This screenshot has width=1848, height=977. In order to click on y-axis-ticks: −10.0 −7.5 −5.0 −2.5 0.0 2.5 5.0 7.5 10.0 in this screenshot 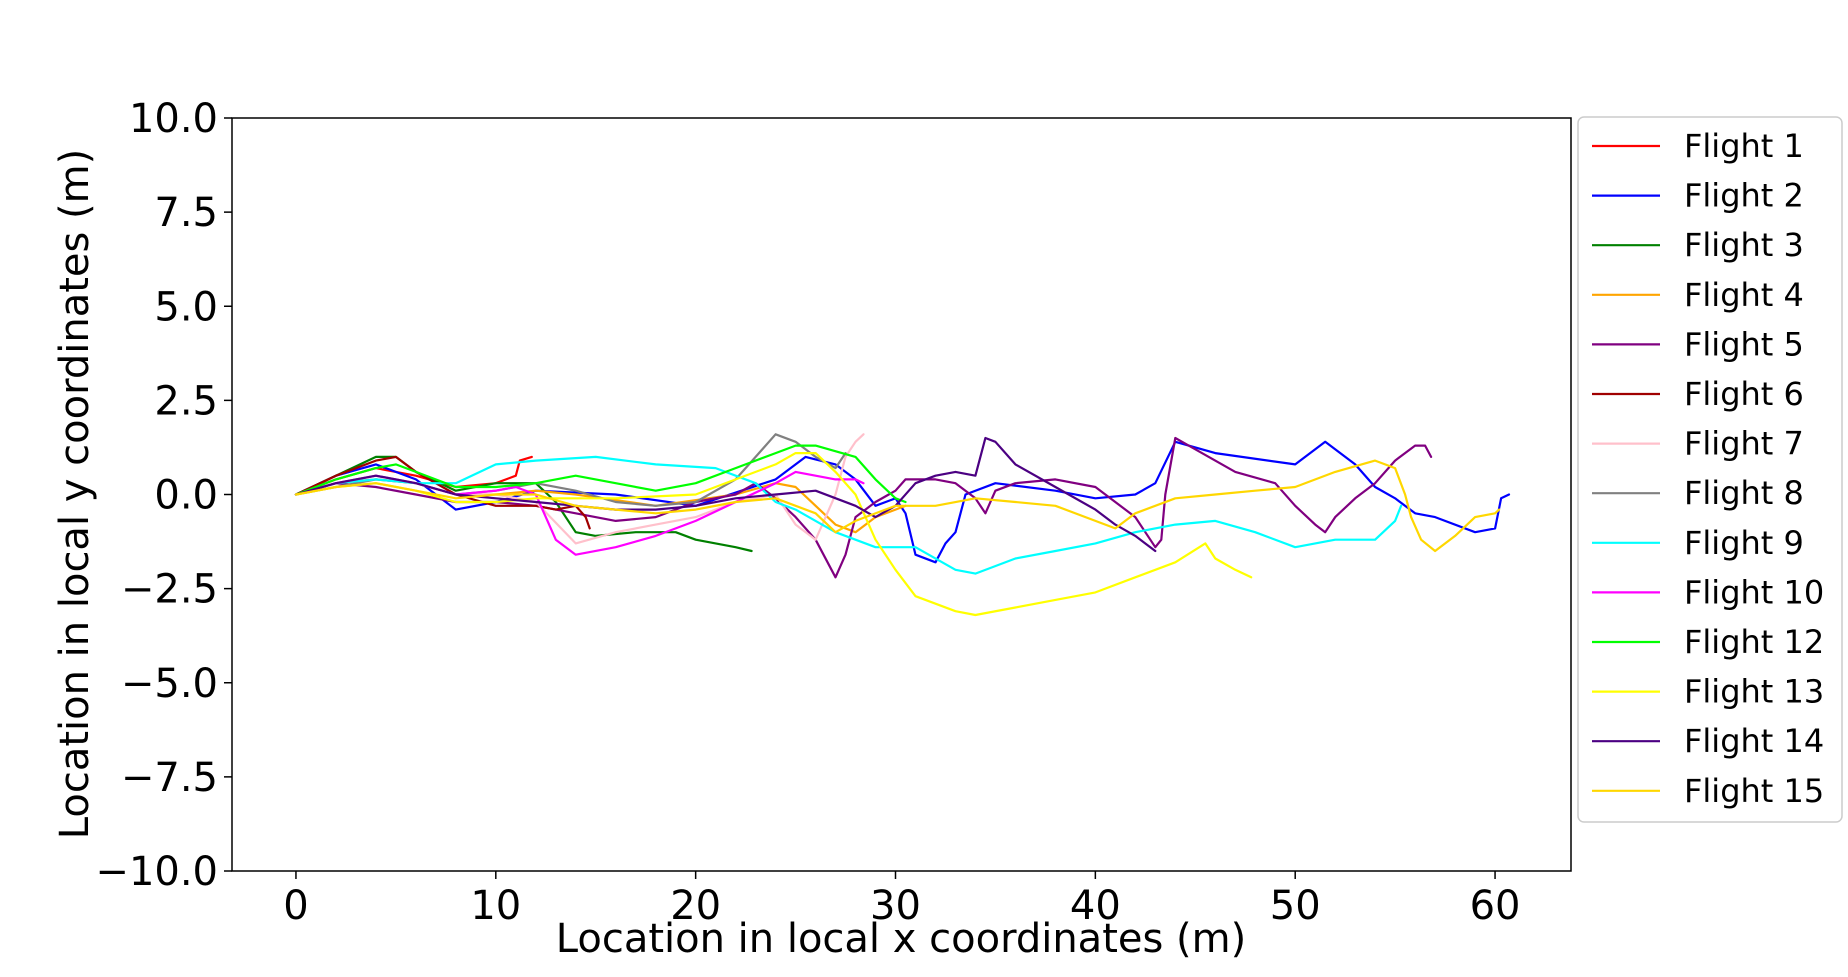, I will do `click(163, 495)`.